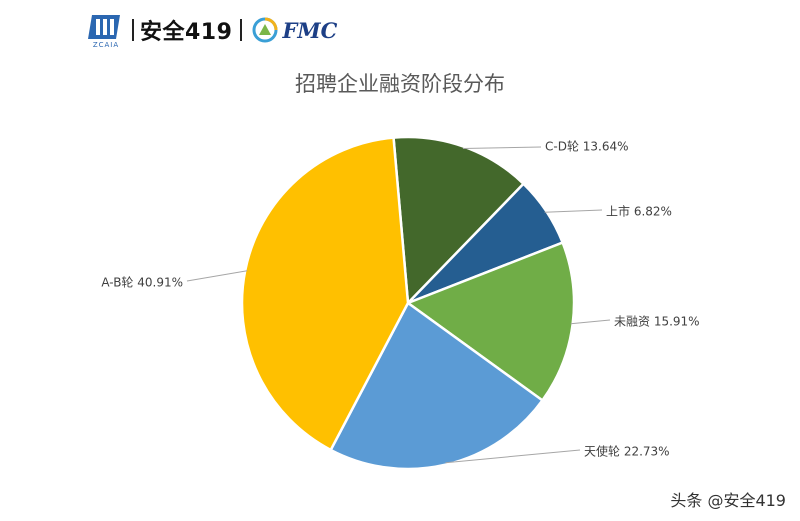  I want to click on brand-name: 安全419, so click(186, 32).